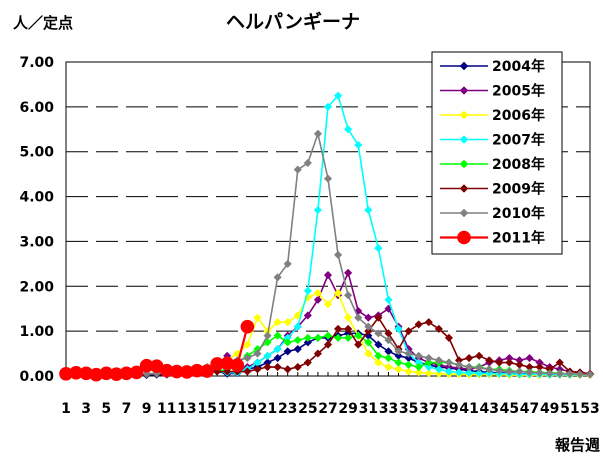 The width and height of the screenshot is (603, 457). What do you see at coordinates (307, 409) in the screenshot?
I see `x-tick-label: 25` at bounding box center [307, 409].